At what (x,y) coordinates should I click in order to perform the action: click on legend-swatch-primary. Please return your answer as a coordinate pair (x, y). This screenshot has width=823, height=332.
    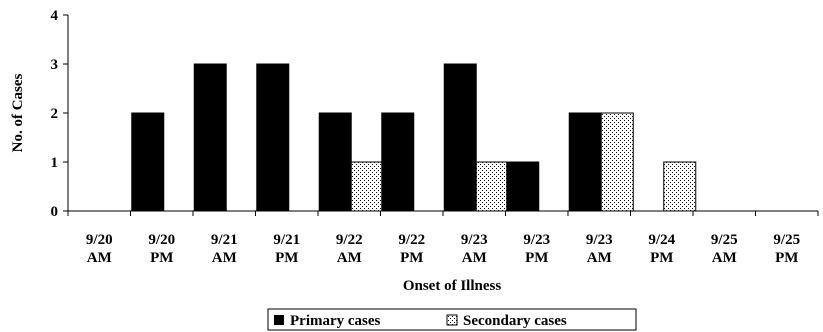
    Looking at the image, I should click on (279, 320).